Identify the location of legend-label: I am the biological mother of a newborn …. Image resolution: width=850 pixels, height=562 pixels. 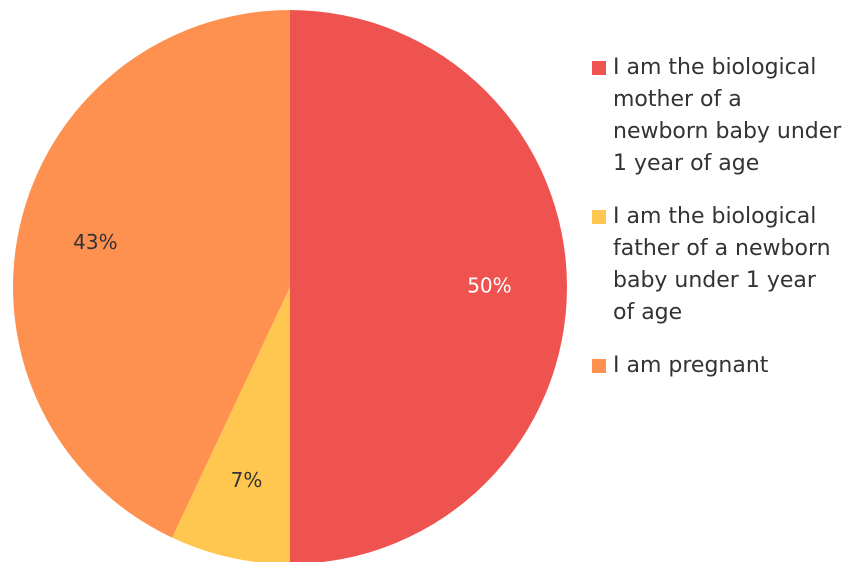
(727, 115).